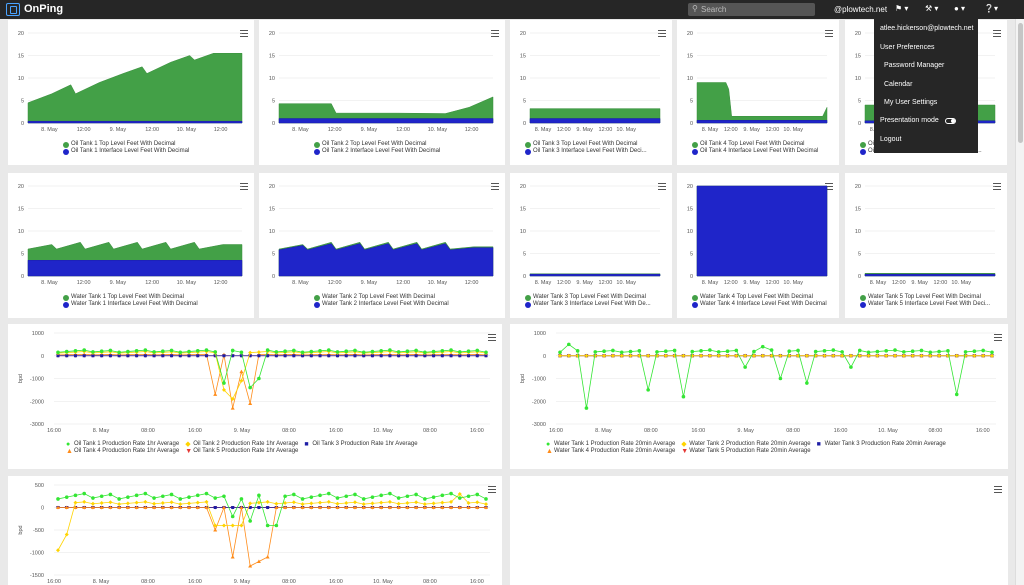  I want to click on menu-presentation-mode: Presentation mode, so click(932, 120).